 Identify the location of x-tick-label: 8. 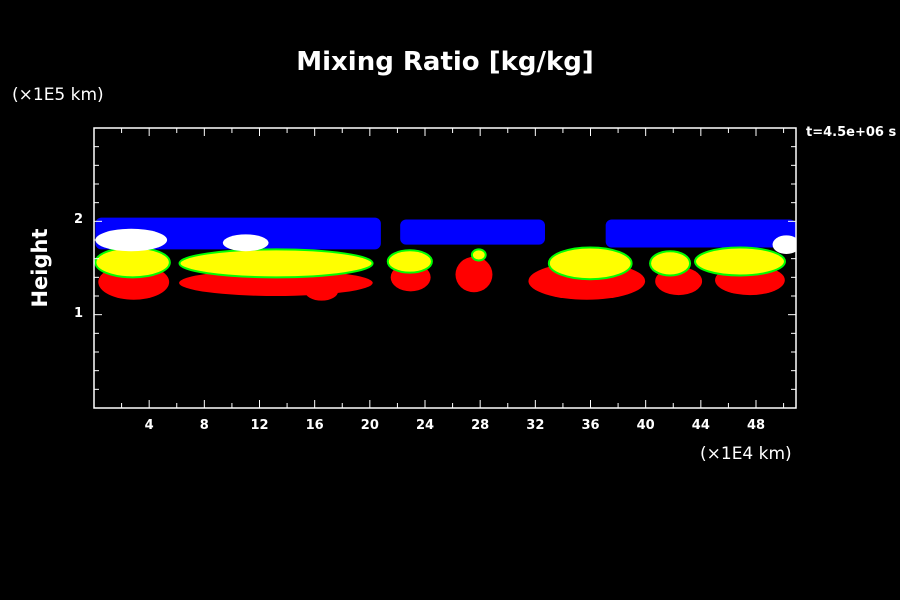
(204, 425).